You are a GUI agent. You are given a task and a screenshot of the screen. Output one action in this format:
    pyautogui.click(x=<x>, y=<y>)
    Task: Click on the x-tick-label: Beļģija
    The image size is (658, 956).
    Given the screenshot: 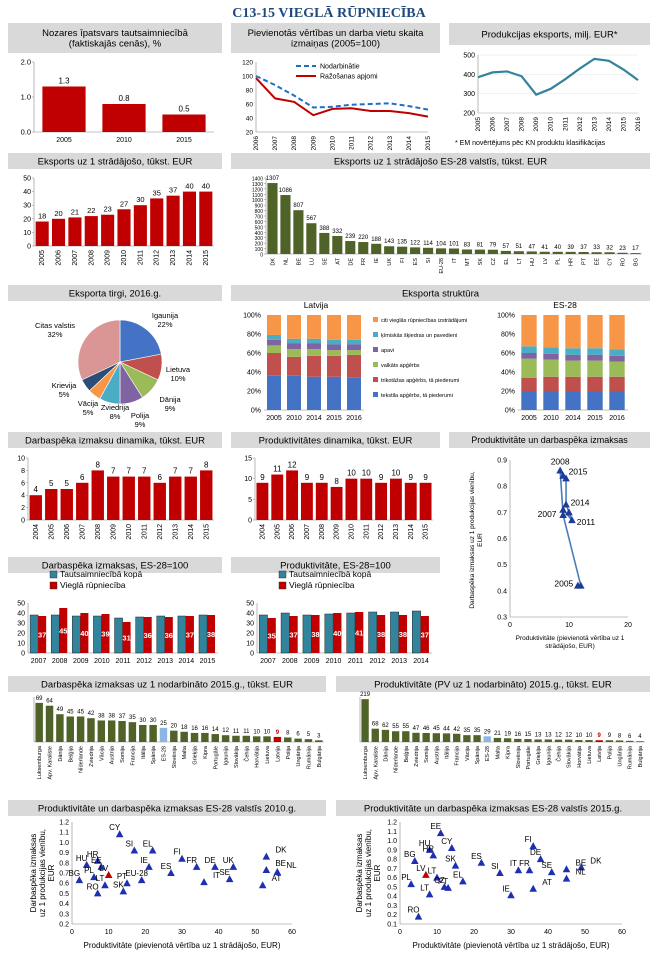 What is the action you would take?
    pyautogui.click(x=406, y=753)
    